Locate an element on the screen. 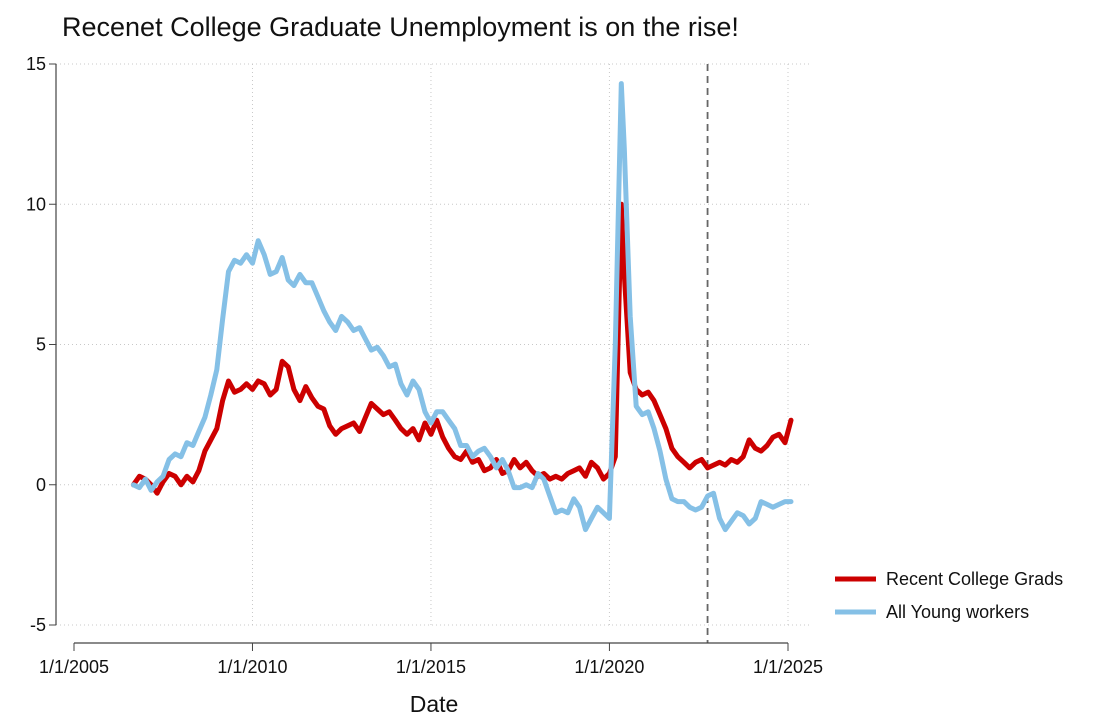 The image size is (1114, 724). x-tick-label: 1/1/2025 is located at coordinates (788, 667).